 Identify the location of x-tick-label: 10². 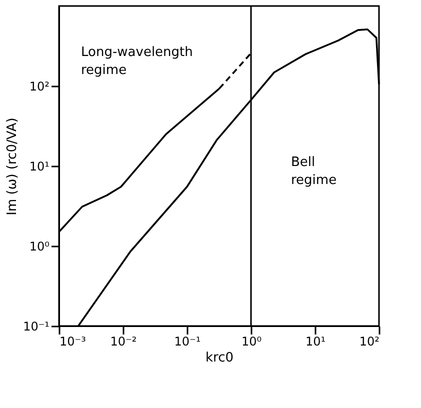
(369, 341).